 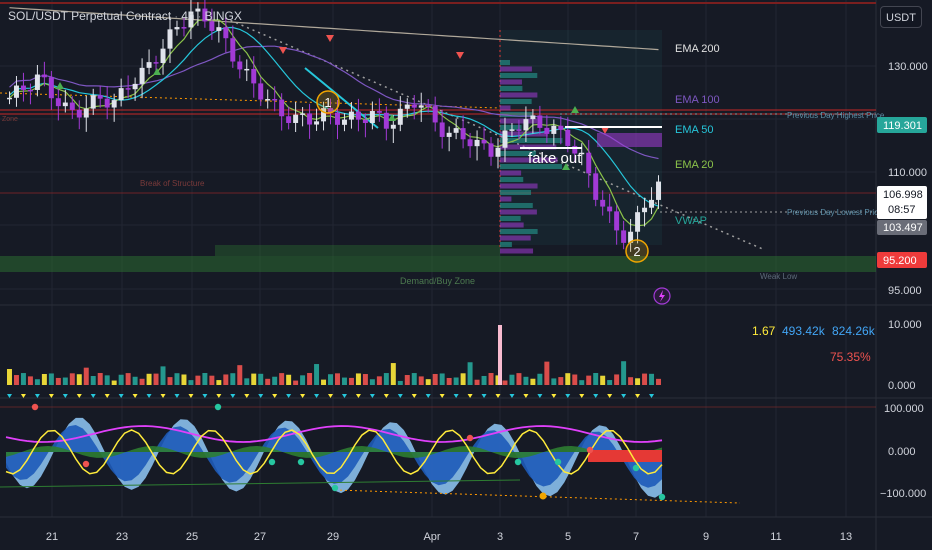 I want to click on fake-out-label: fake out, so click(x=555, y=158).